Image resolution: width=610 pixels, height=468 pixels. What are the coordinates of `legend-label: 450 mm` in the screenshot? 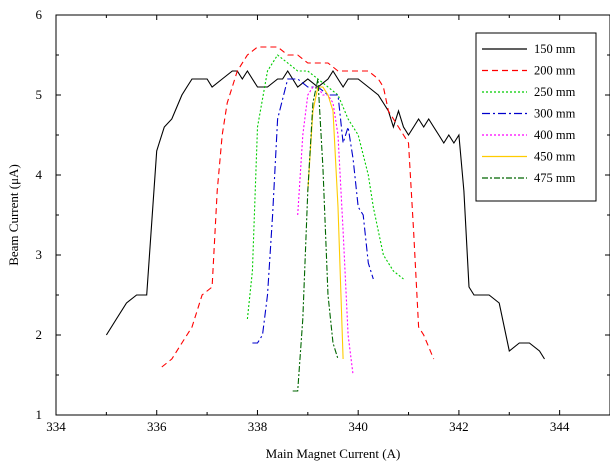 It's located at (555, 157).